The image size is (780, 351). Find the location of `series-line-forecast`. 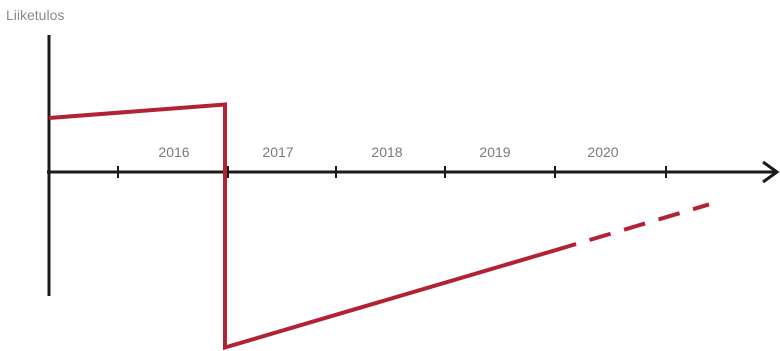

series-line-forecast is located at coordinates (632, 227).